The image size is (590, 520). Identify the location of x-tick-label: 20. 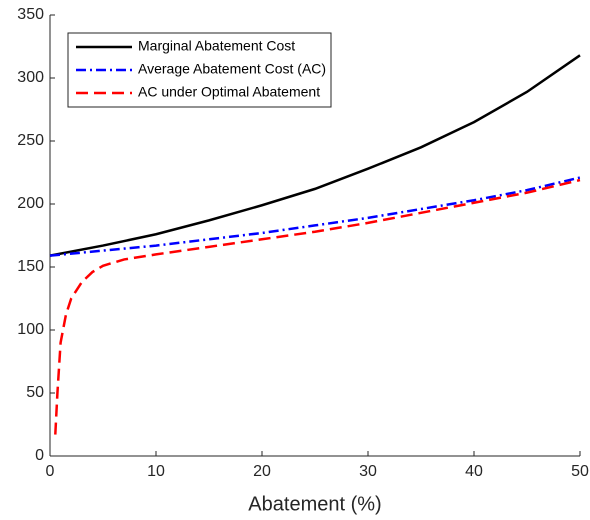
(262, 471).